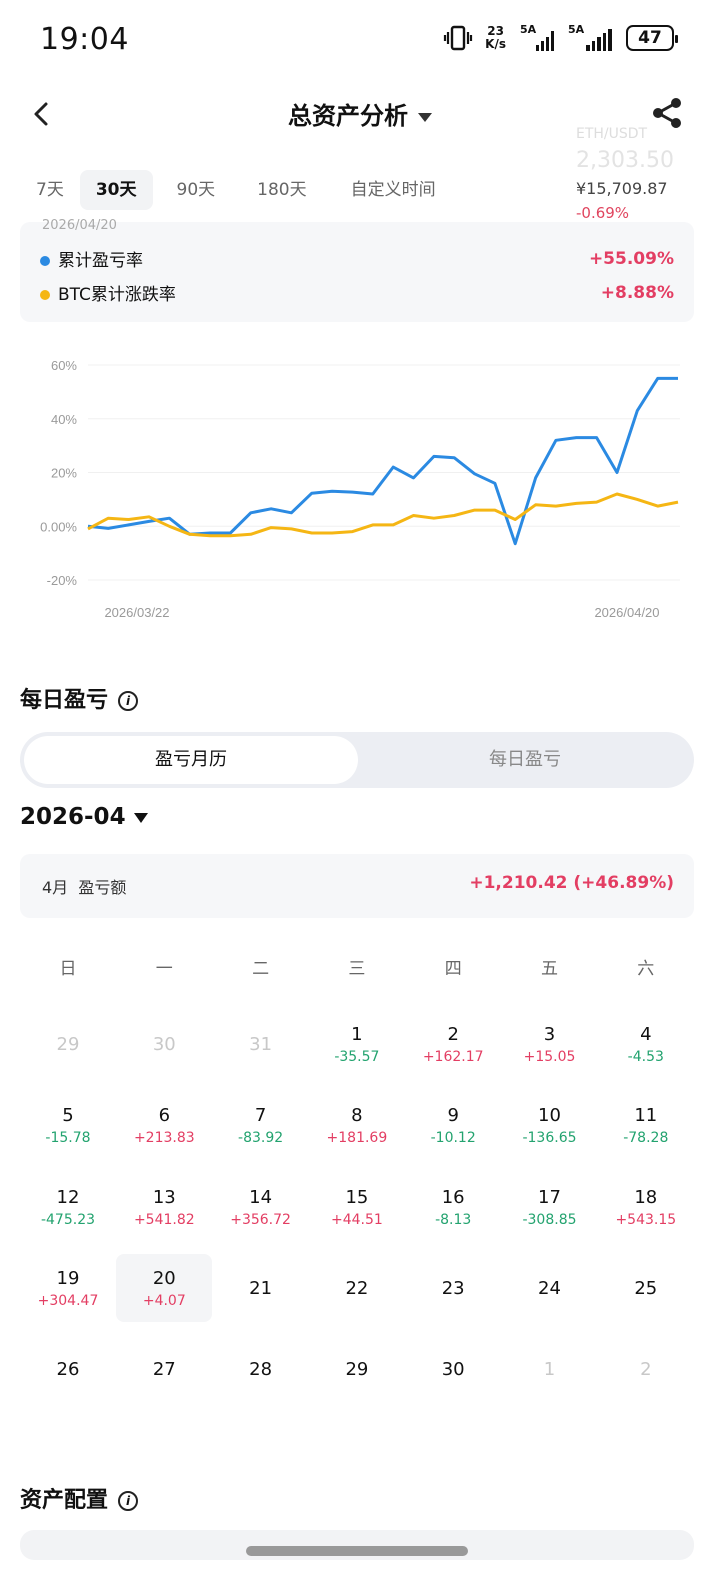  What do you see at coordinates (550, 1306) in the screenshot?
I see `calendar-day: 24` at bounding box center [550, 1306].